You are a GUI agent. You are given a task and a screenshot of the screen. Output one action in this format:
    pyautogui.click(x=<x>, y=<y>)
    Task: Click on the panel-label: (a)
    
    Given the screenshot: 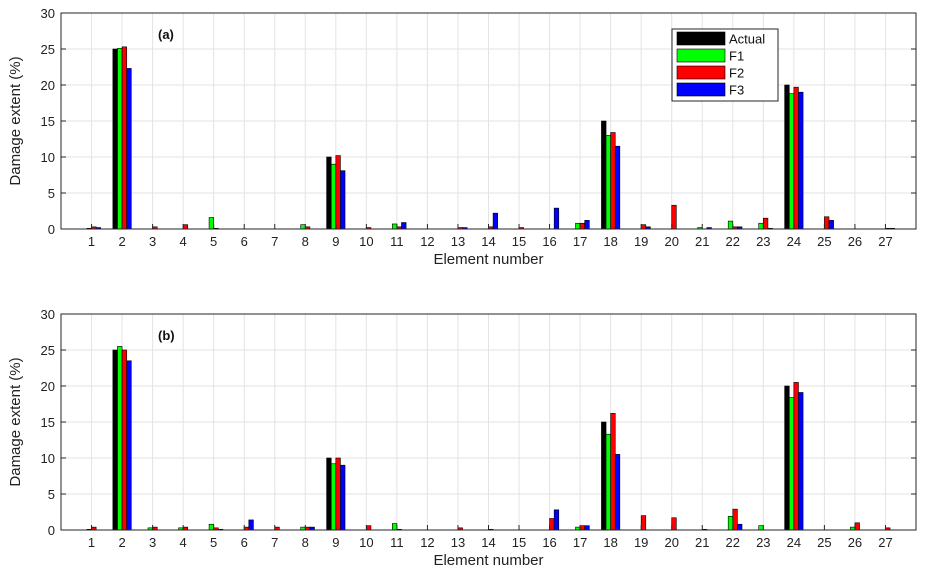 What is the action you would take?
    pyautogui.click(x=166, y=34)
    